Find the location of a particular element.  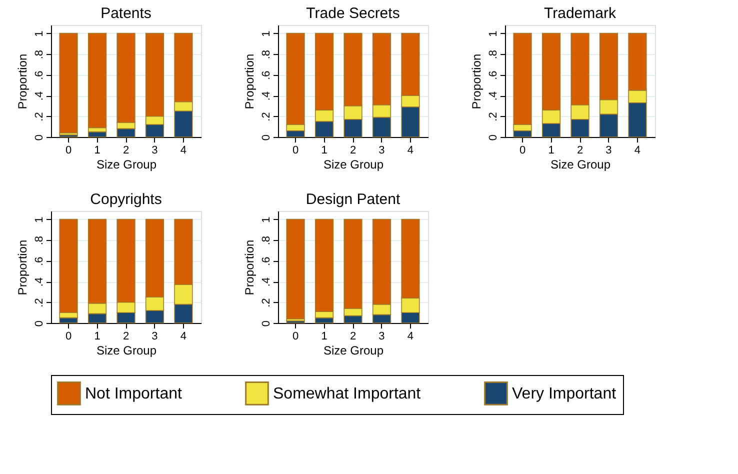

chart-title: Design Patent is located at coordinates (353, 199).